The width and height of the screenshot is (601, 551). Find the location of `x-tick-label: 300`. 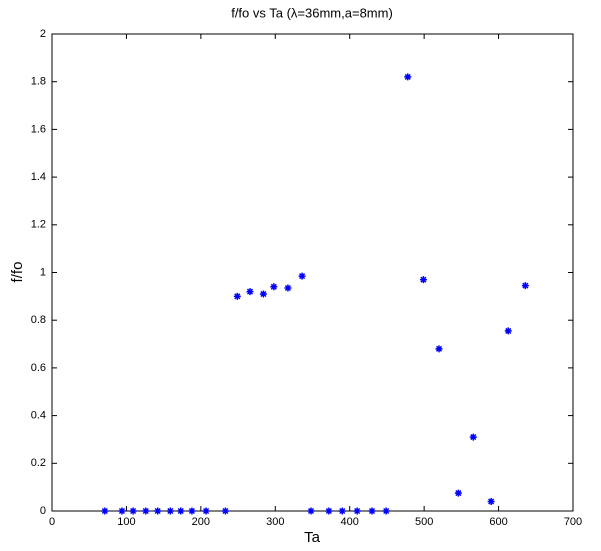

x-tick-label: 300 is located at coordinates (275, 522).